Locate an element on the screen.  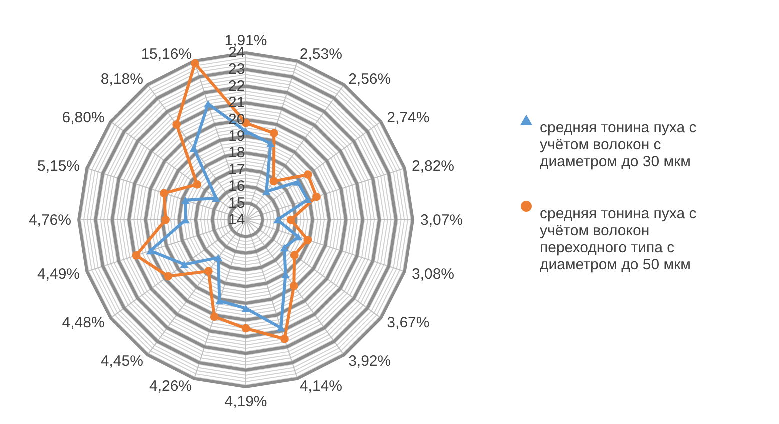
y-tick-label: 19 is located at coordinates (237, 136).